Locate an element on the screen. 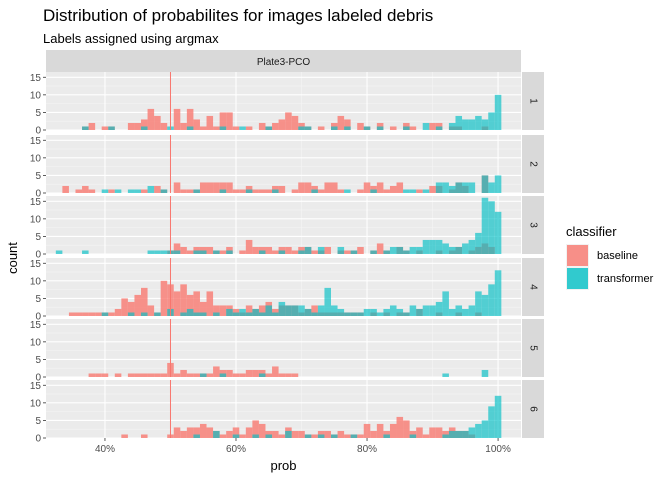 This screenshot has height=480, width=672. facet-panel-5: 0 5 10 15 5 is located at coordinates (287, 351).